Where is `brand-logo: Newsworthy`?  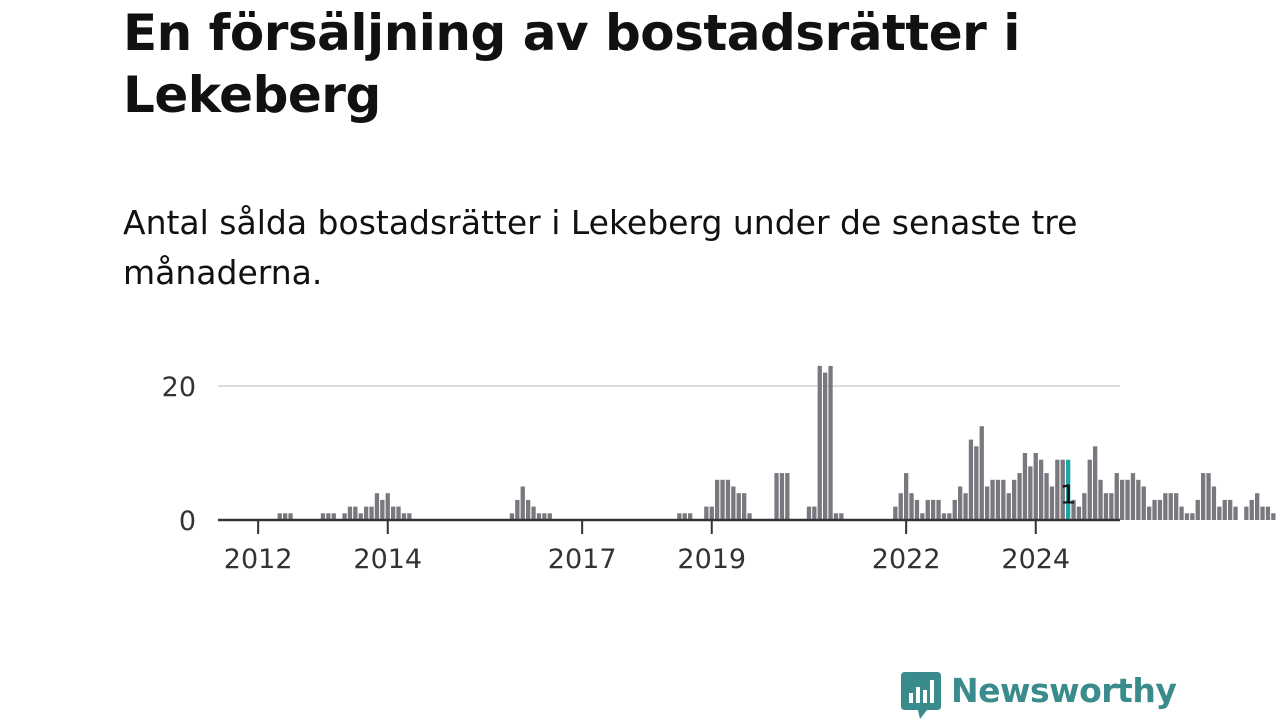 brand-logo: Newsworthy is located at coordinates (1039, 695).